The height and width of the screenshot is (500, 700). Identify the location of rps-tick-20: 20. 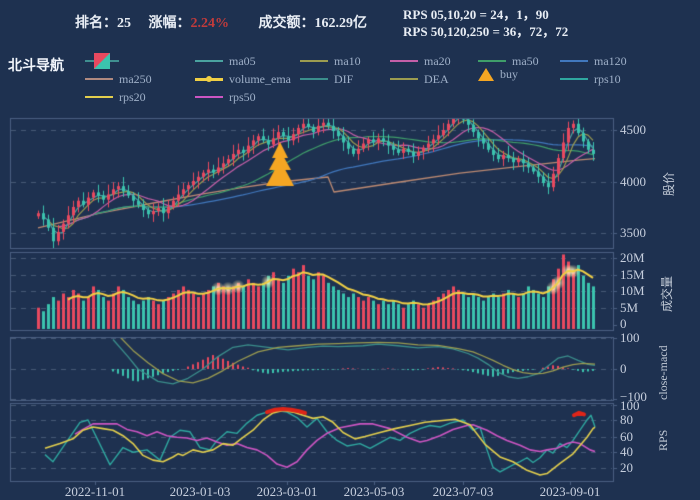
(626, 467).